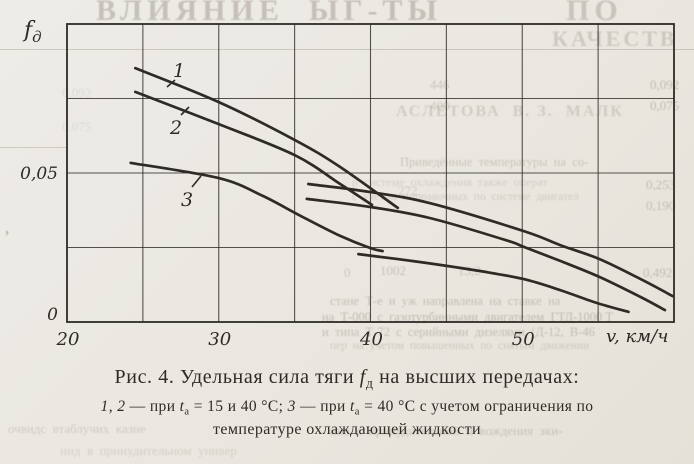 The width and height of the screenshot is (694, 464). I want to click on x-axis-title: v, км/ч, so click(637, 336).